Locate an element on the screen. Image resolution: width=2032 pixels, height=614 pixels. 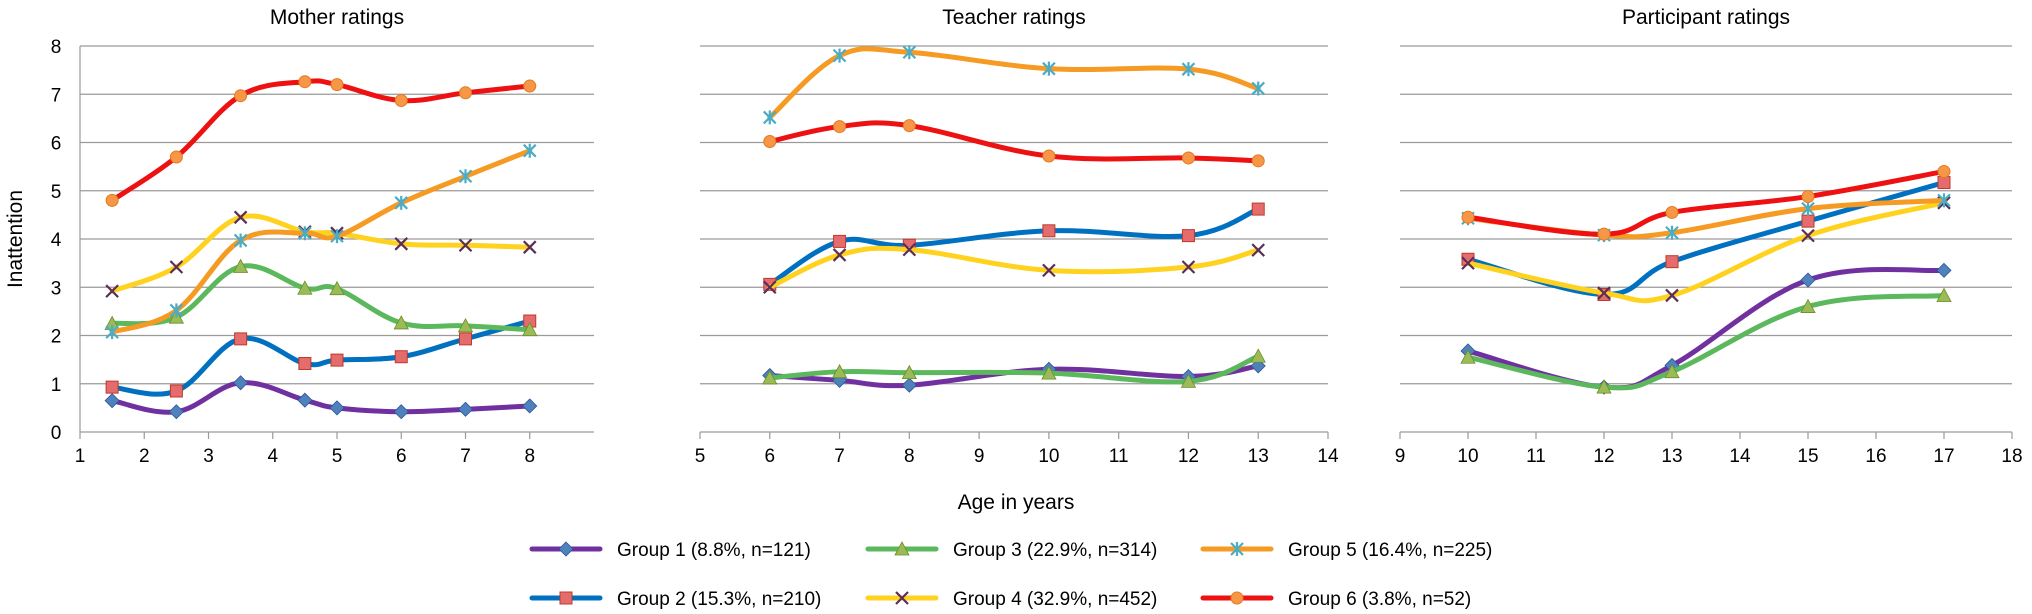
legend-item: Group 6 (3.8%, n=52) is located at coordinates (1335, 599).